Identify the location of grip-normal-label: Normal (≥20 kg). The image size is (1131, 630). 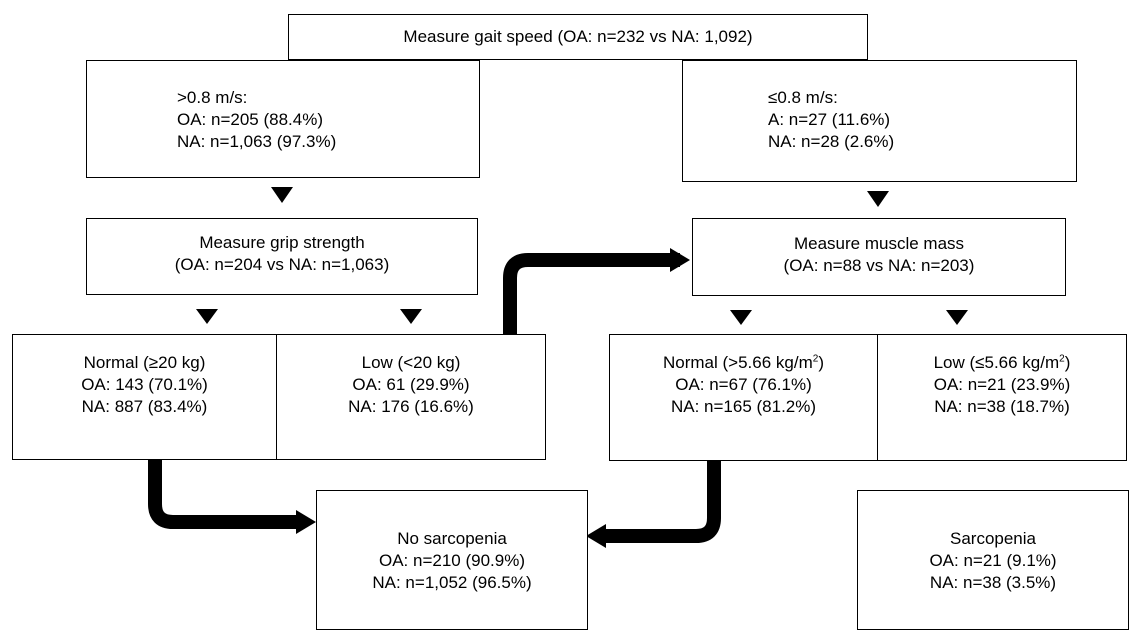
(144, 362).